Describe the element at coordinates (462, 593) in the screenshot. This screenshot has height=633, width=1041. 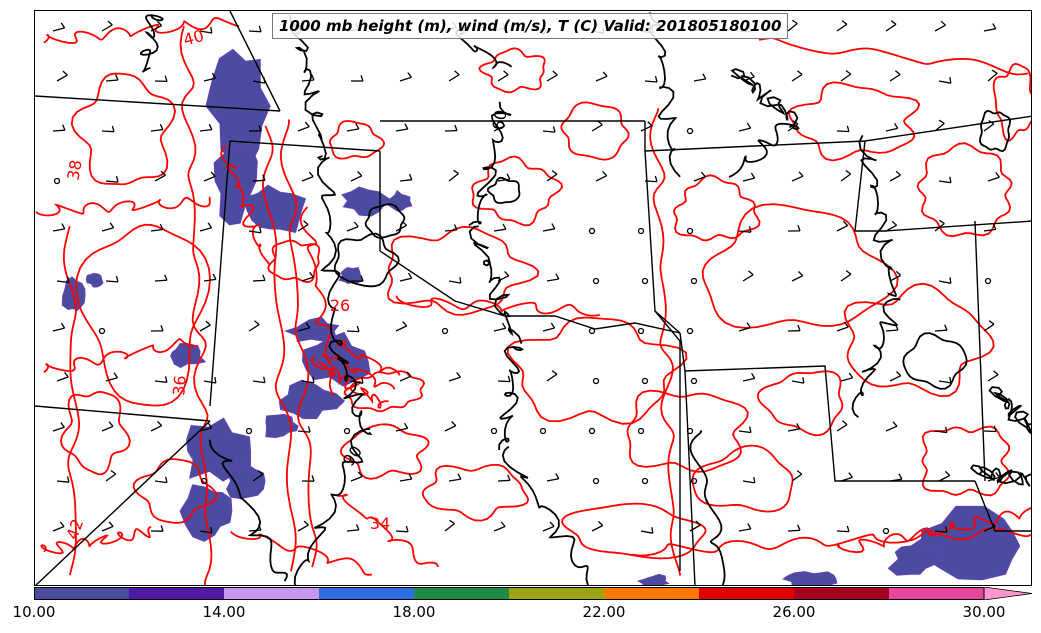
I see `colorbar-bin` at that location.